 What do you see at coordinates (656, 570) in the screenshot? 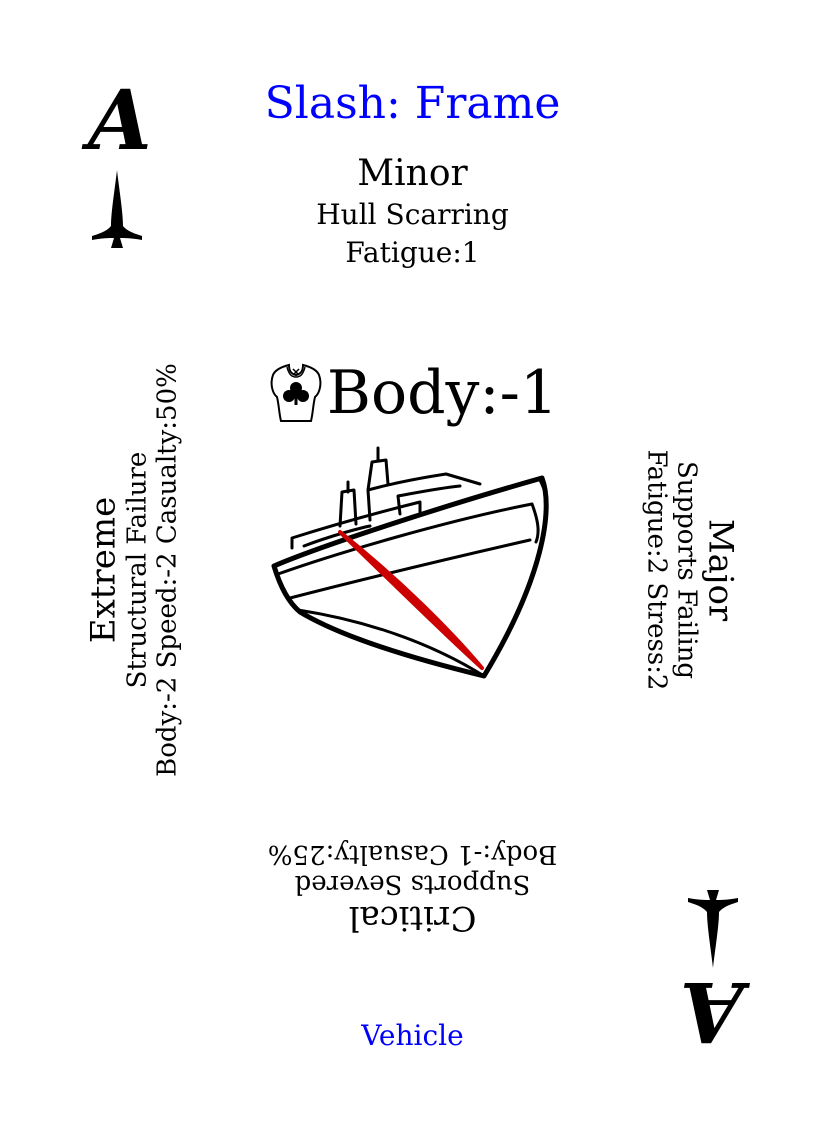
I see `major-stats: Fatigue:2 Stress:2` at bounding box center [656, 570].